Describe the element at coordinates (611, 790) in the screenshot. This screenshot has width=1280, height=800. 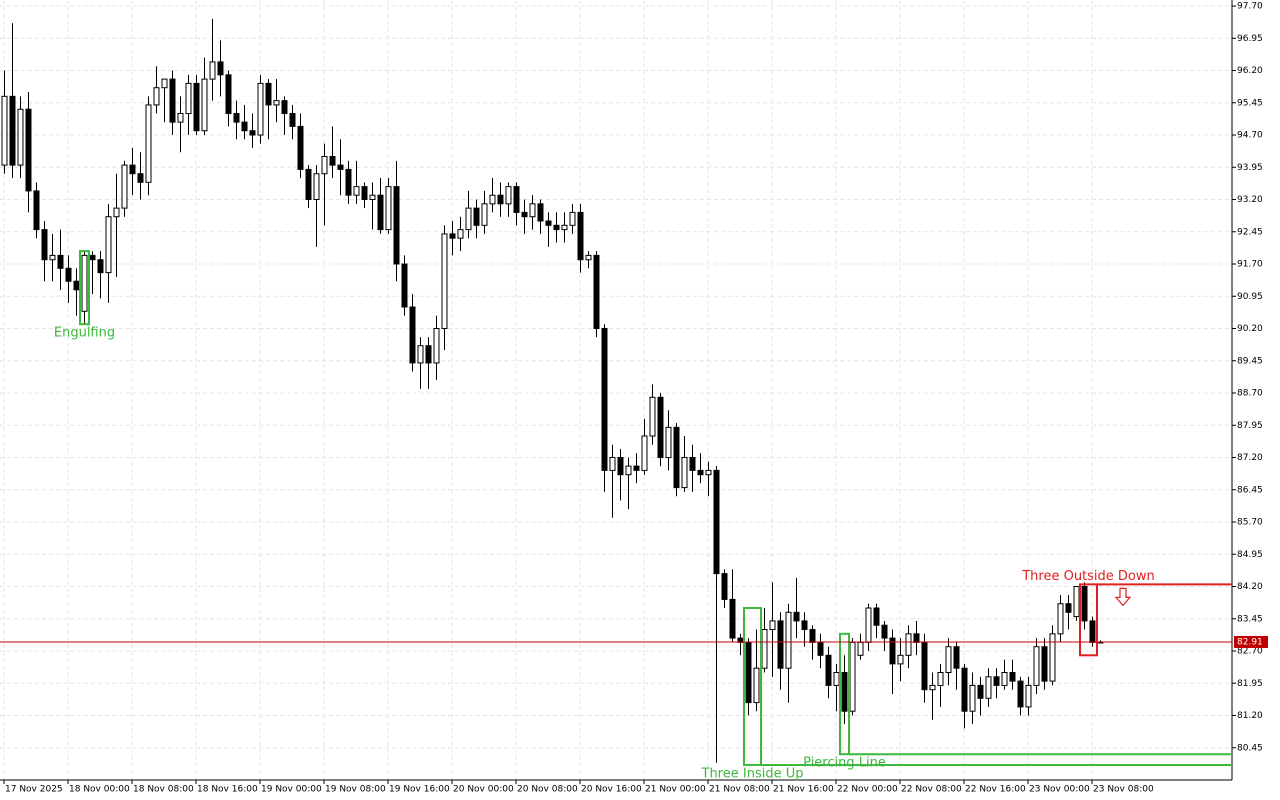
I see `x-tick-label: 20 Nov 16:00` at that location.